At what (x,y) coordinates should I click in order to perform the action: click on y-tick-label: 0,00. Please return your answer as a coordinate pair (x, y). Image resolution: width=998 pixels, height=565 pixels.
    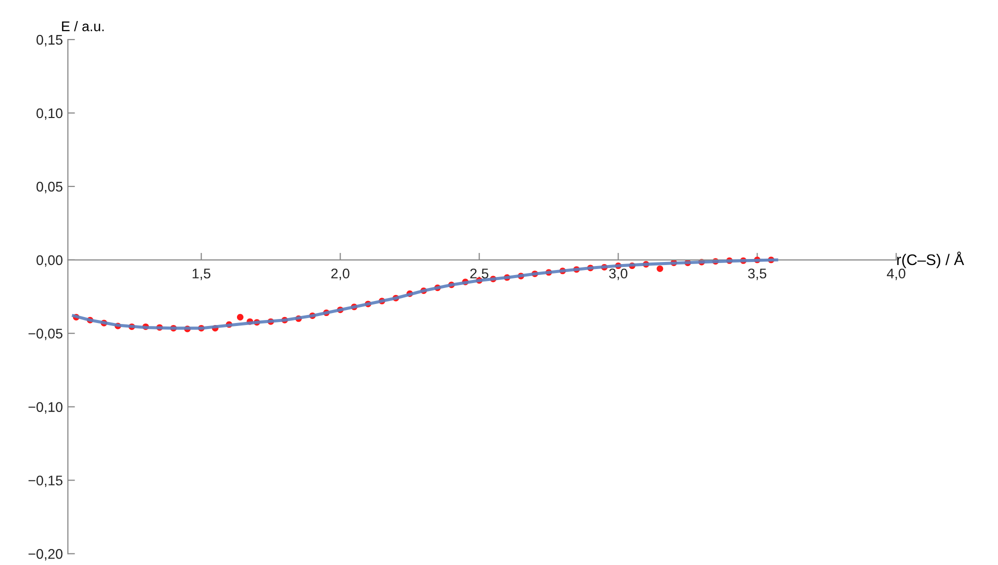
    Looking at the image, I should click on (49, 261).